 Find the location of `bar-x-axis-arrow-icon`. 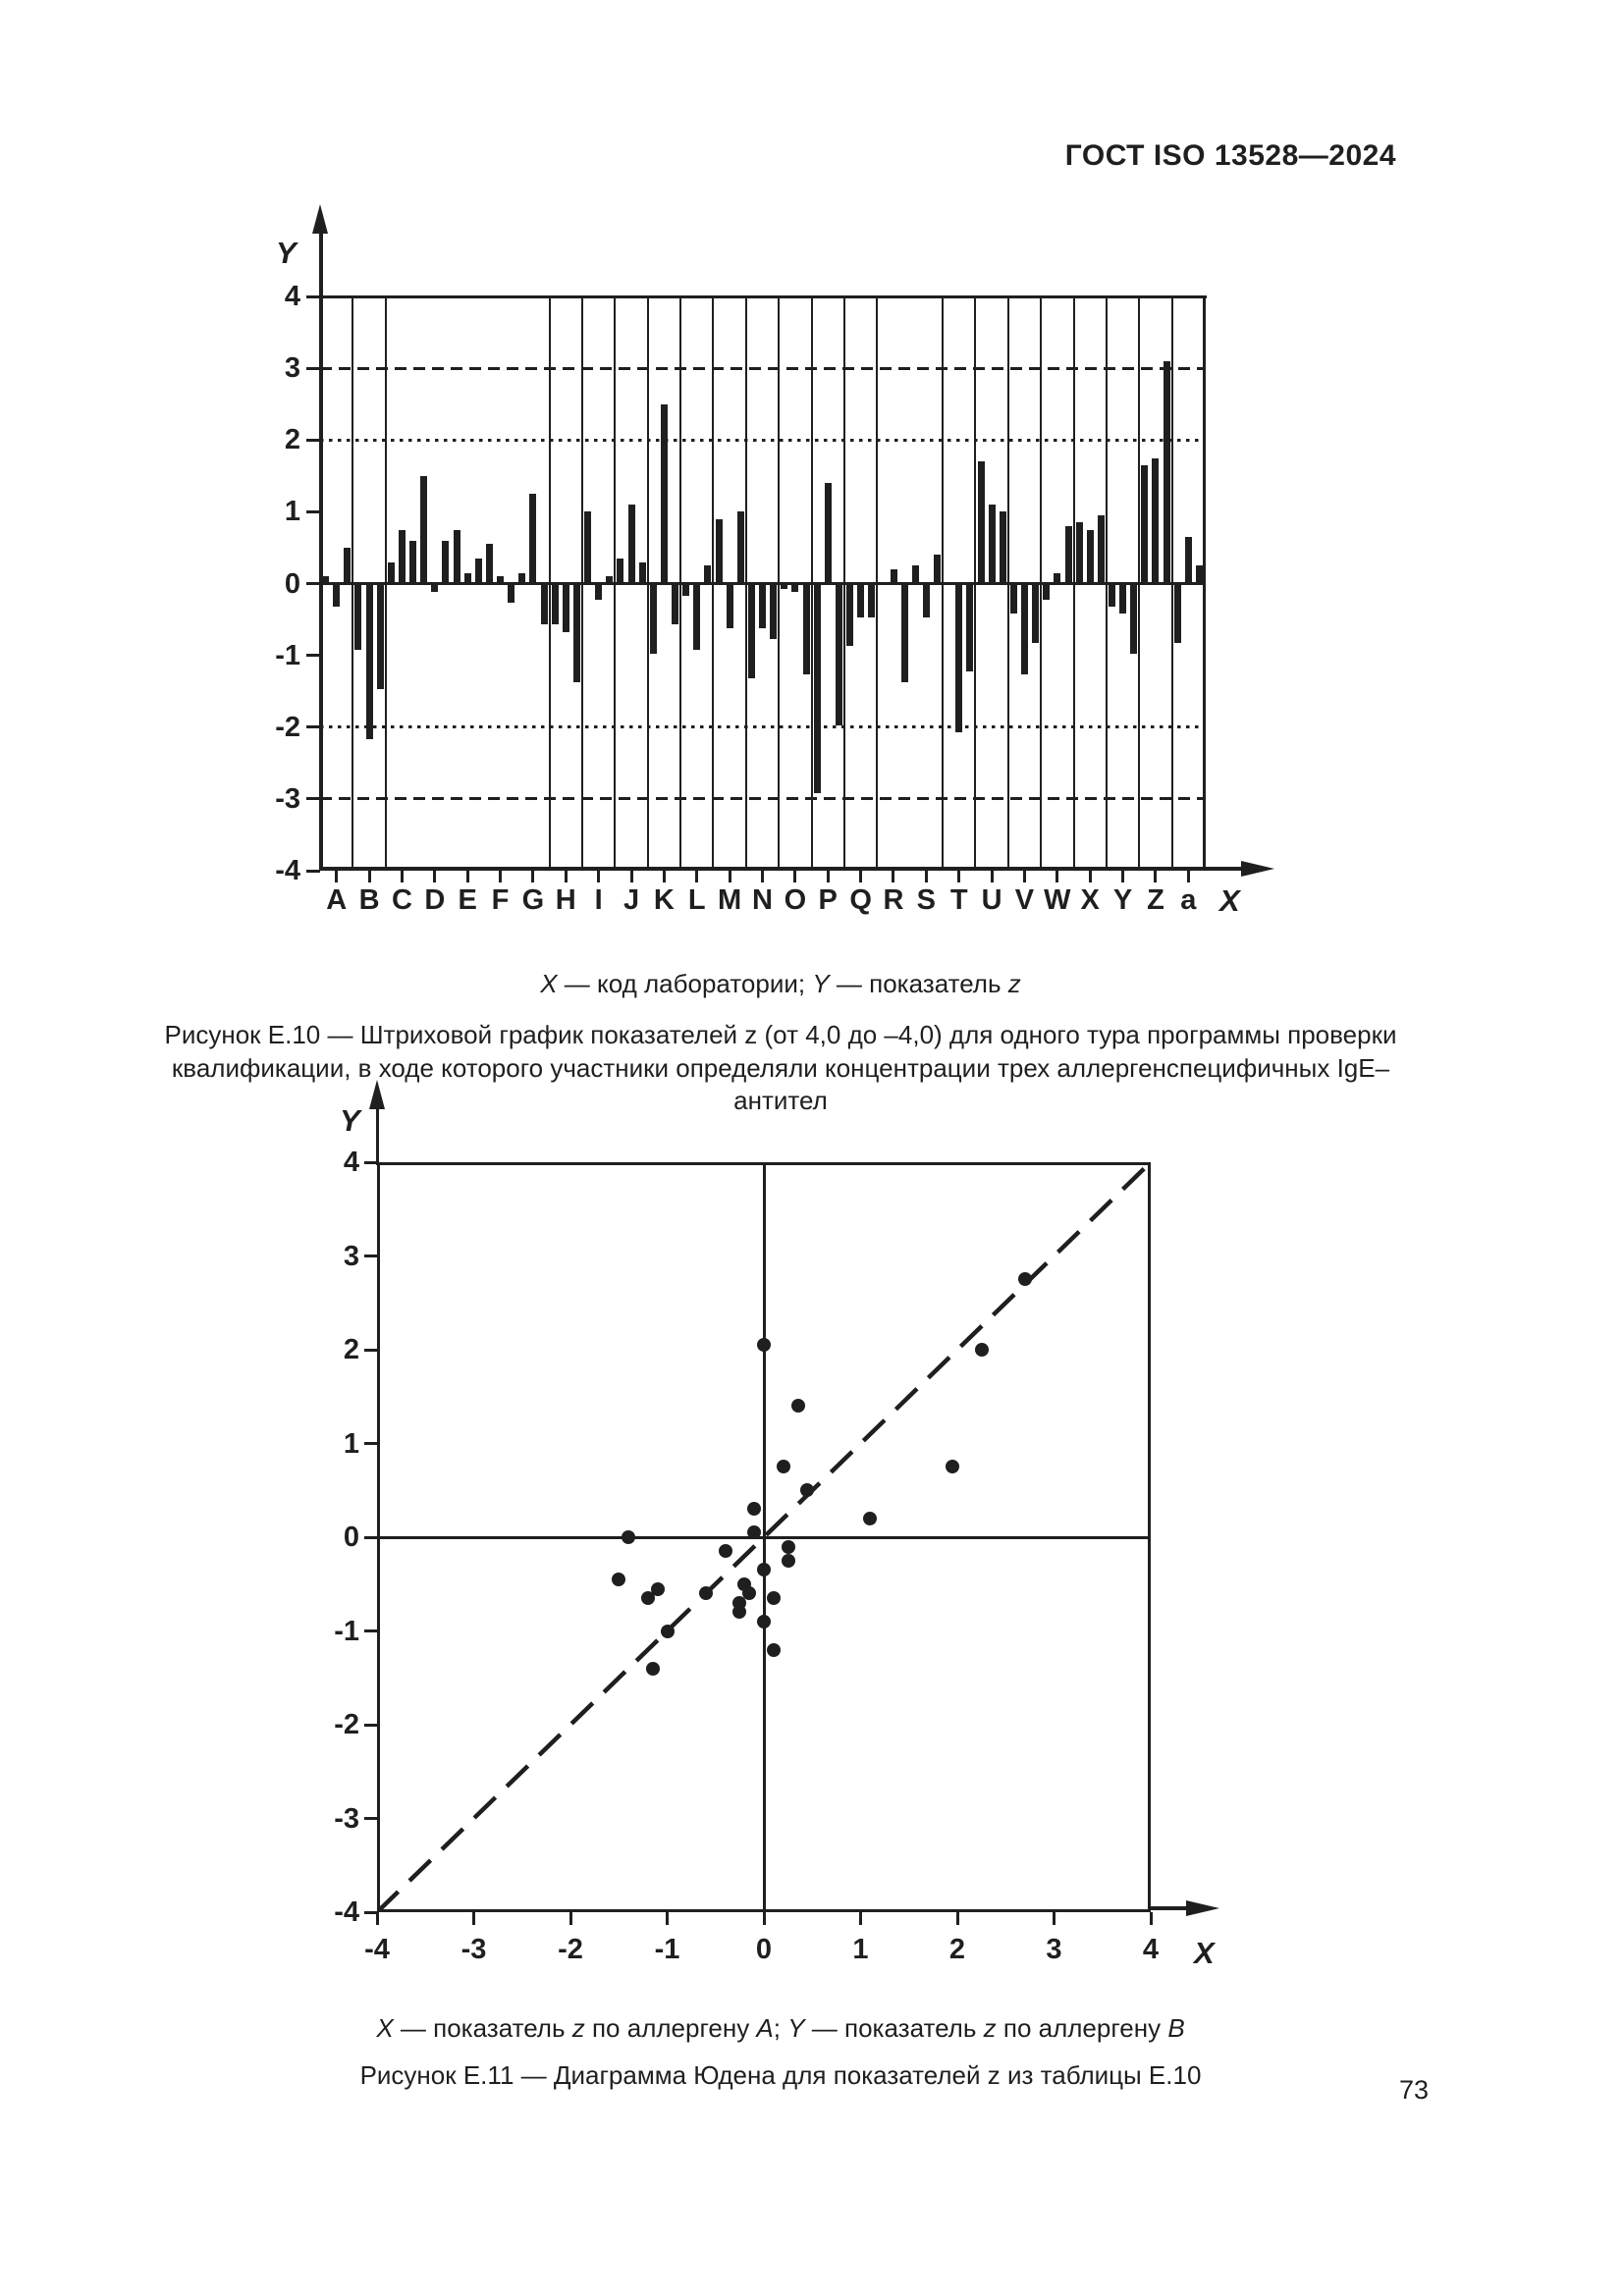

bar-x-axis-arrow-icon is located at coordinates (1257, 869).